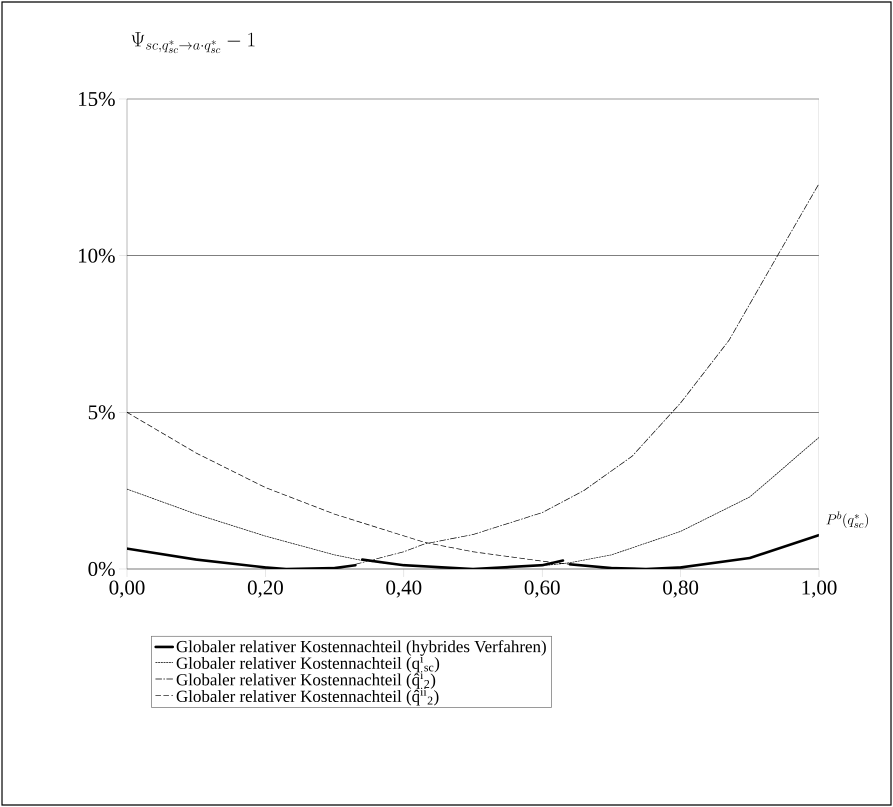 This screenshot has width=893, height=807. I want to click on y-axis-title: $\Psi_{sc,q^{*}_{sc}\to a\cdot q^{*}_{sc}}-1$, so click(192, 43).